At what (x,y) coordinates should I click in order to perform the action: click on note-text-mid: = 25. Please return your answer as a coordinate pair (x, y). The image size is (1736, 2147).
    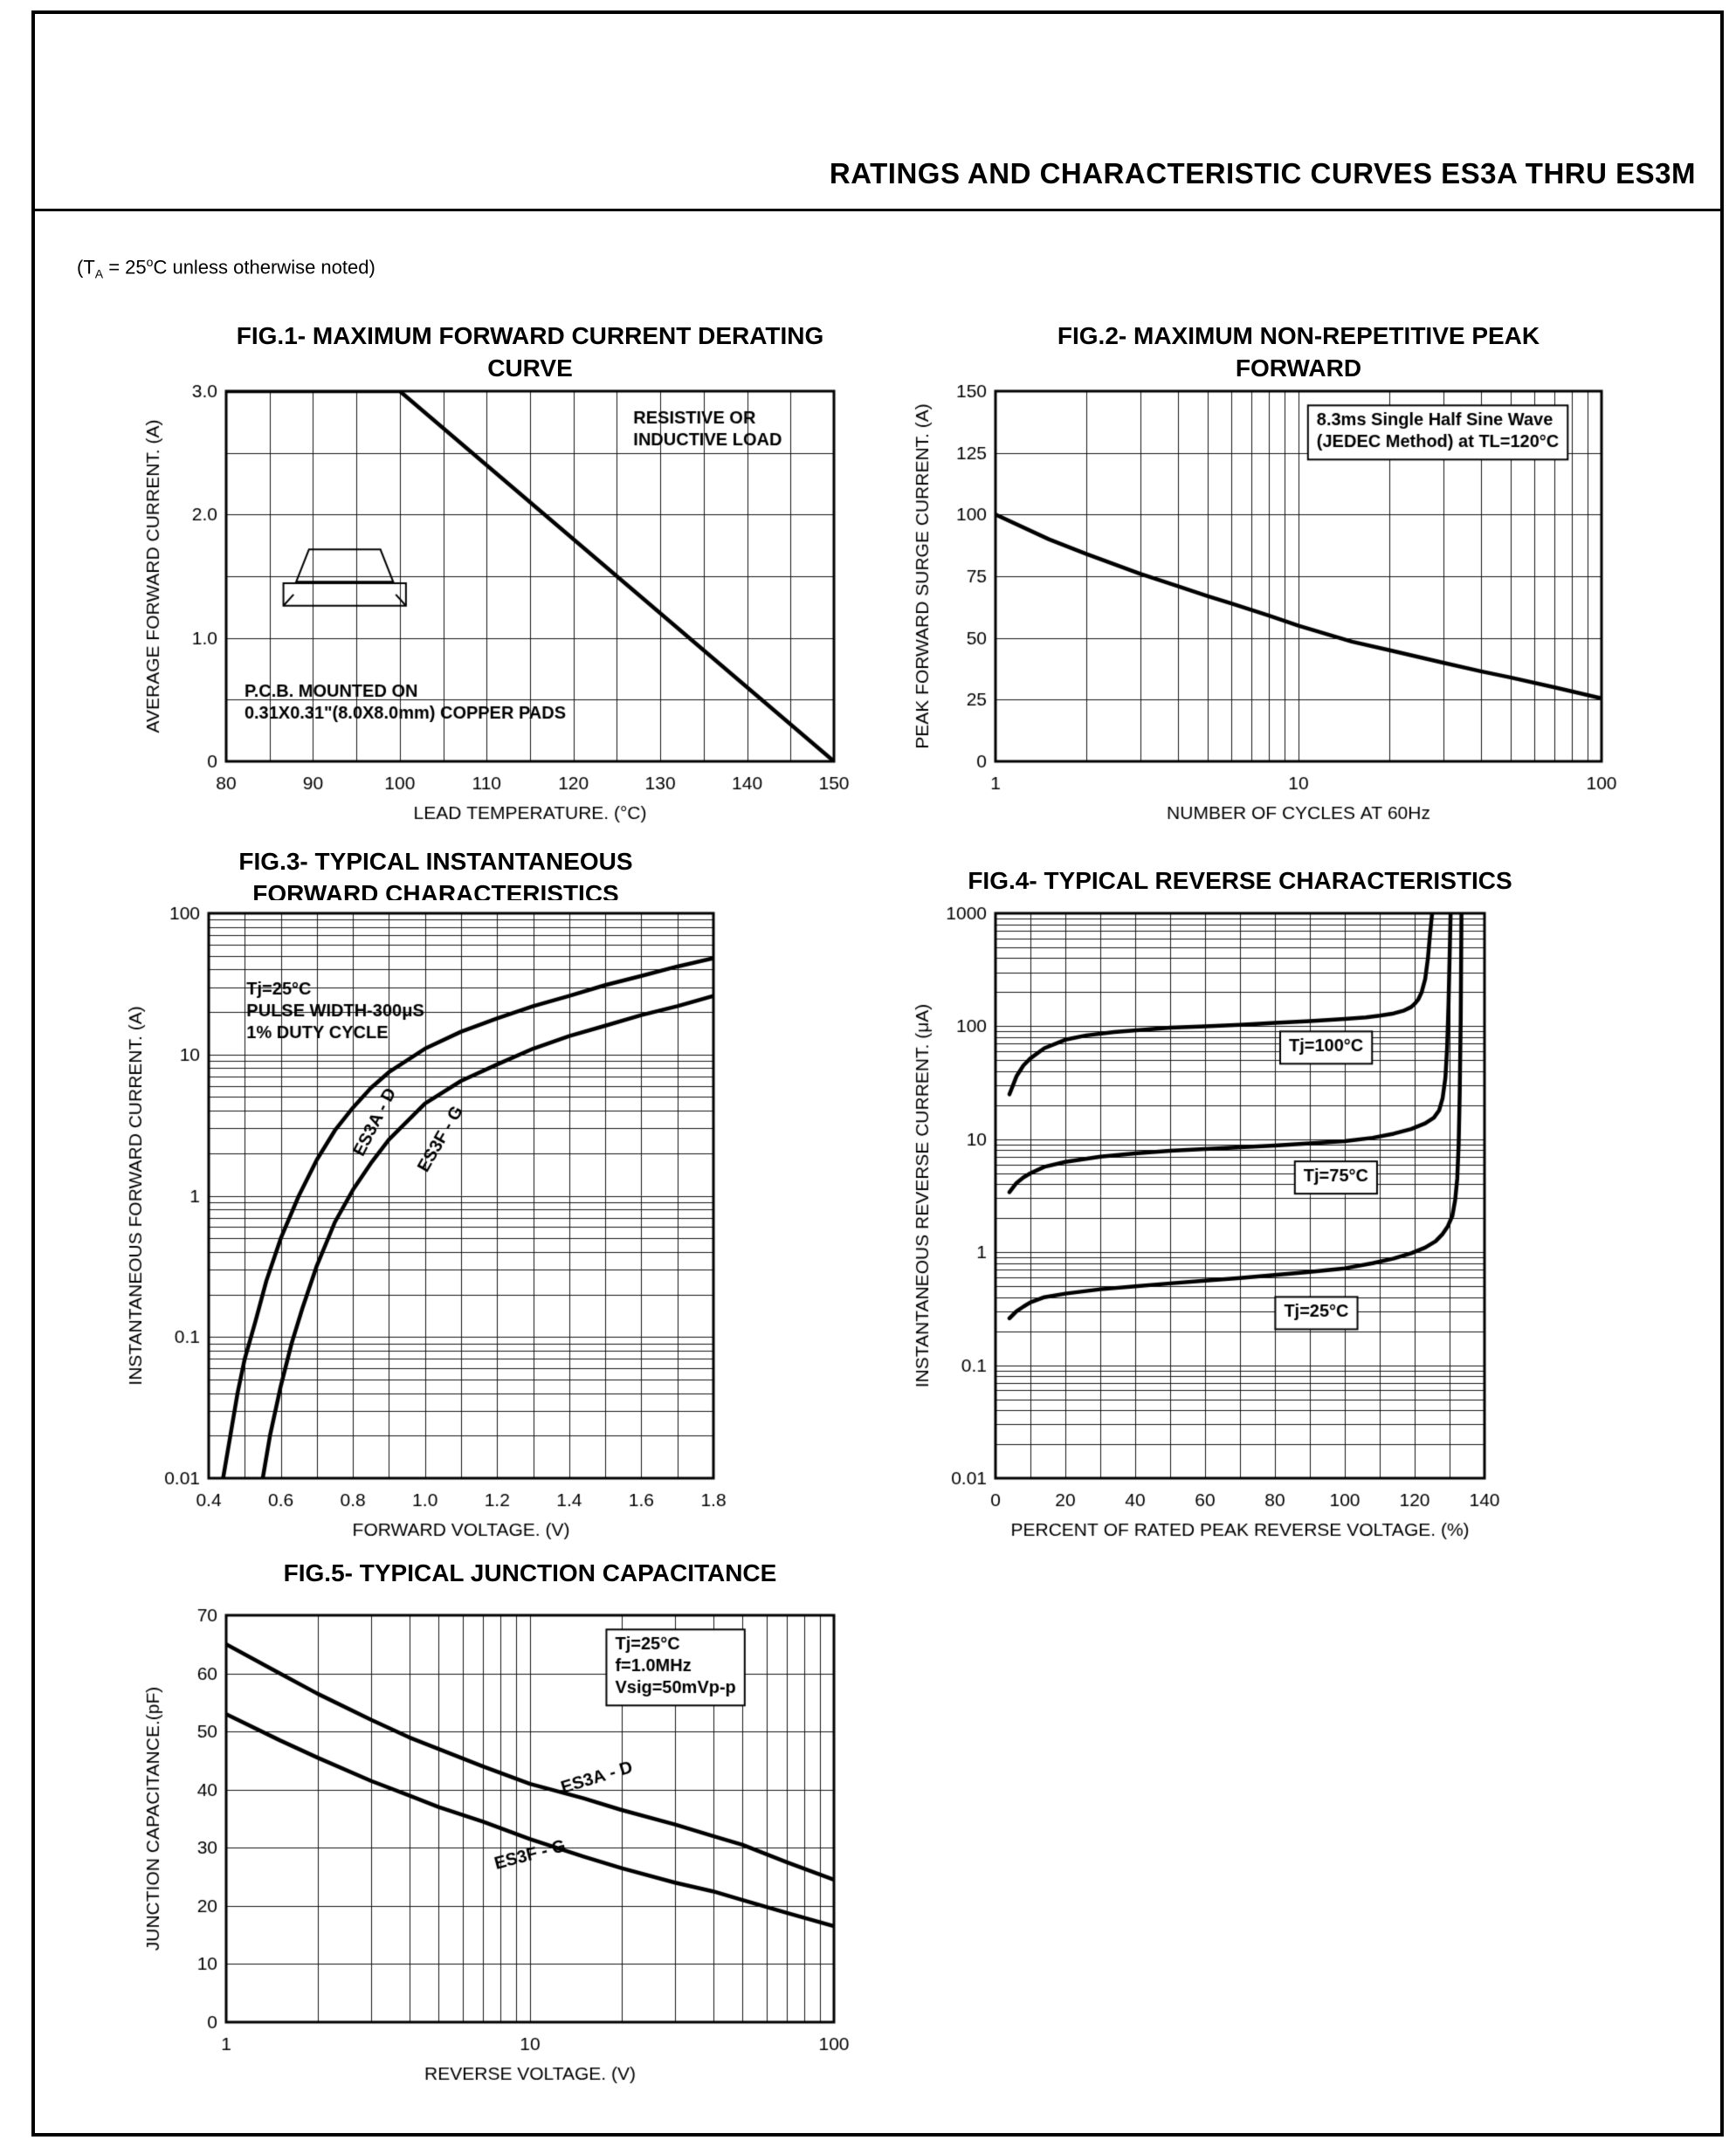
    Looking at the image, I should click on (125, 267).